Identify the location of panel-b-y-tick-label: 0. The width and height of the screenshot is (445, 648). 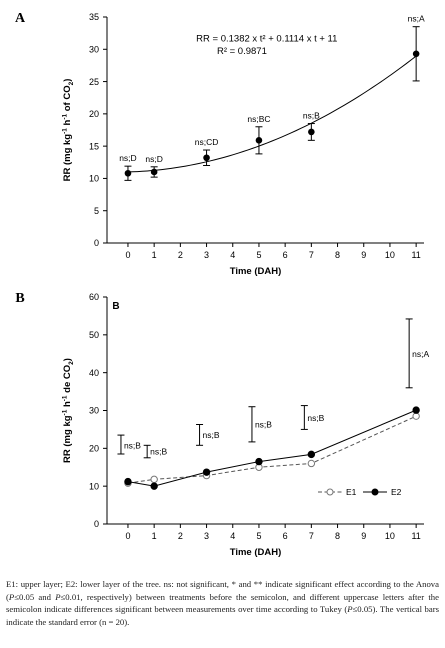
(96, 524).